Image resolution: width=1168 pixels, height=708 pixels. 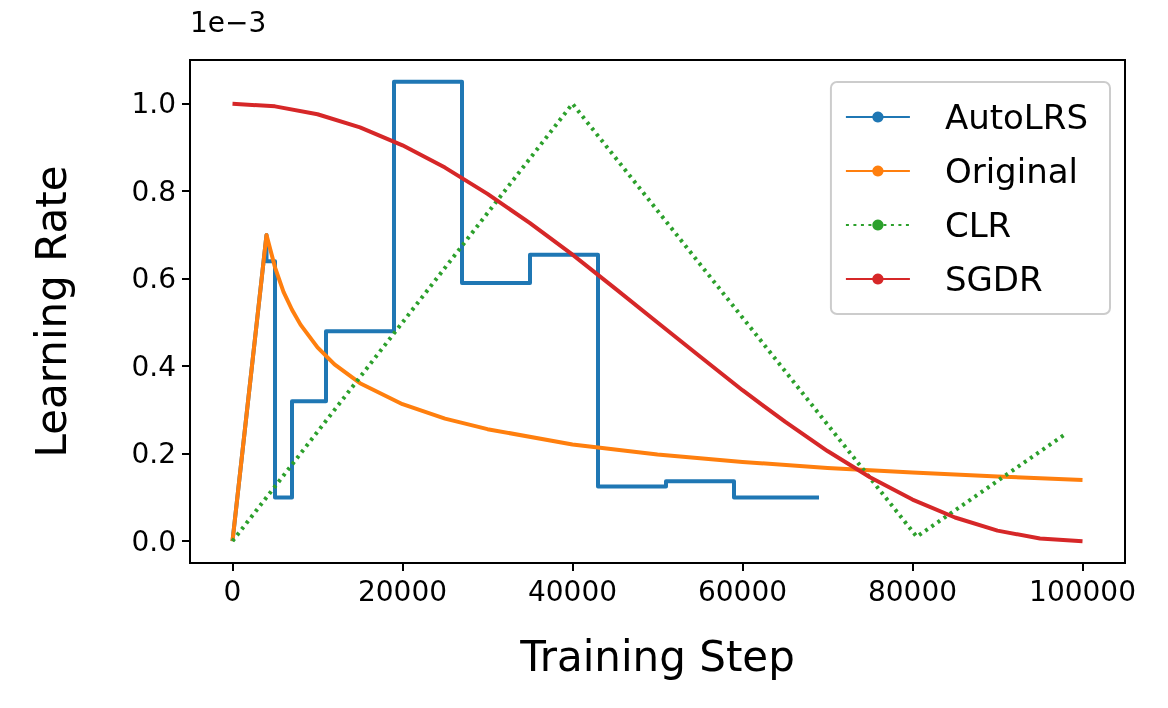 I want to click on x-tick-label: 0, so click(x=232, y=591).